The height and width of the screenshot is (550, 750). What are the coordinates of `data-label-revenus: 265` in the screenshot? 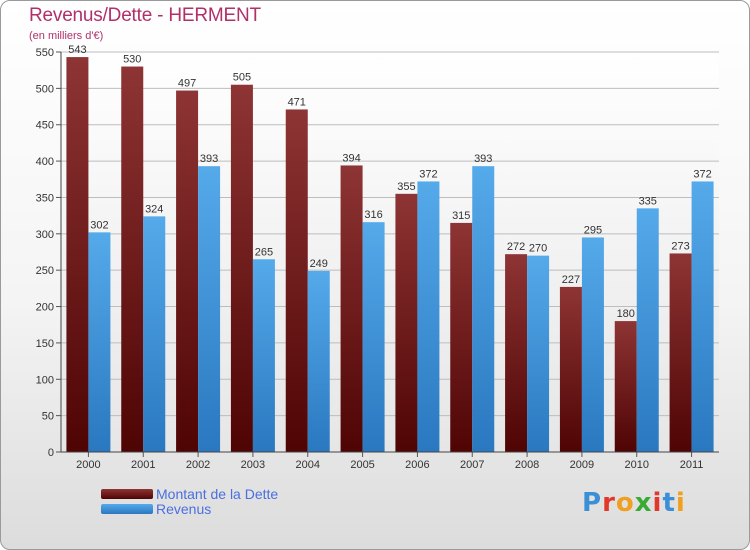 It's located at (264, 252).